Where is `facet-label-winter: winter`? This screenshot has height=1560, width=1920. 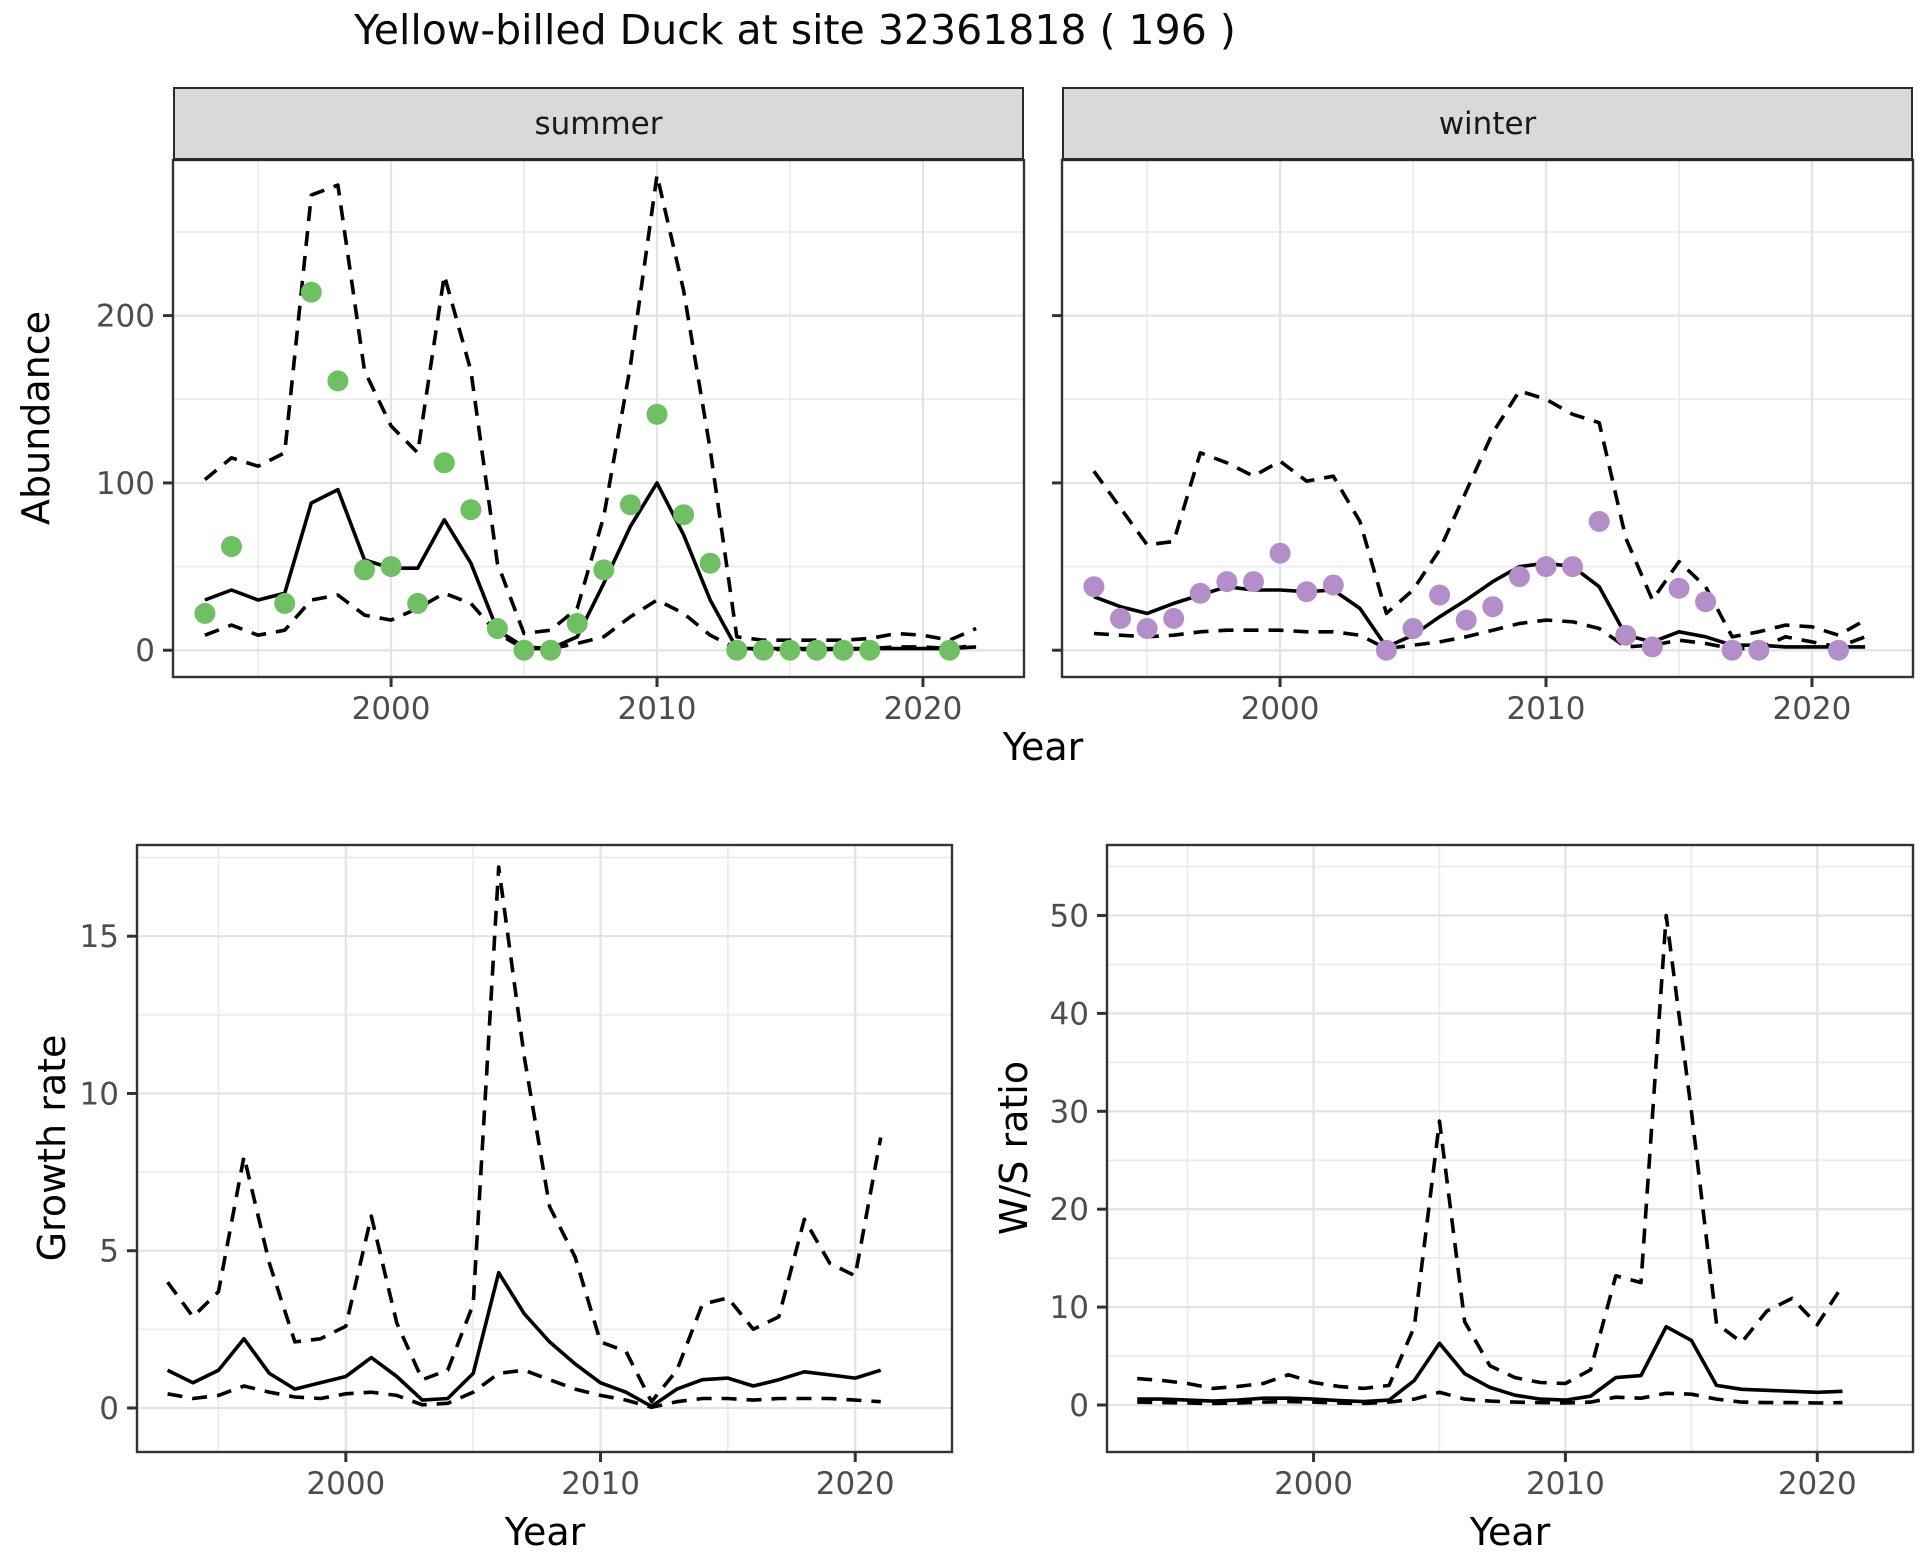
facet-label-winter: winter is located at coordinates (1487, 123).